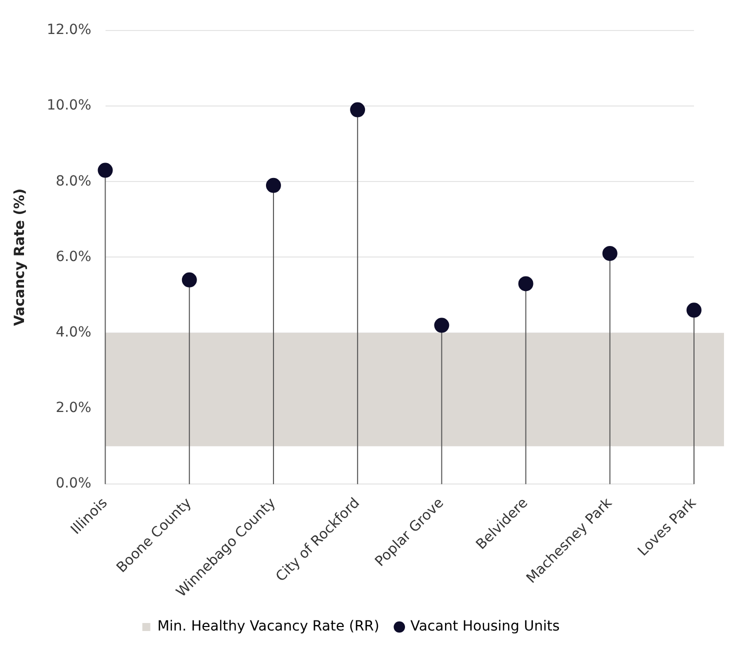  Describe the element at coordinates (74, 408) in the screenshot. I see `y-tick-label: 2.0%` at that location.